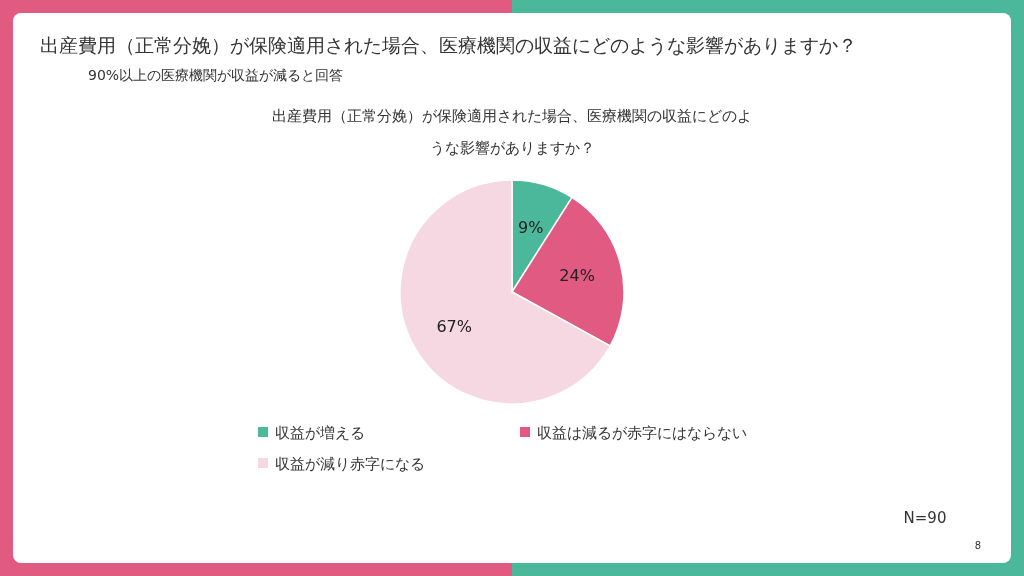  What do you see at coordinates (978, 545) in the screenshot?
I see `text: 8` at bounding box center [978, 545].